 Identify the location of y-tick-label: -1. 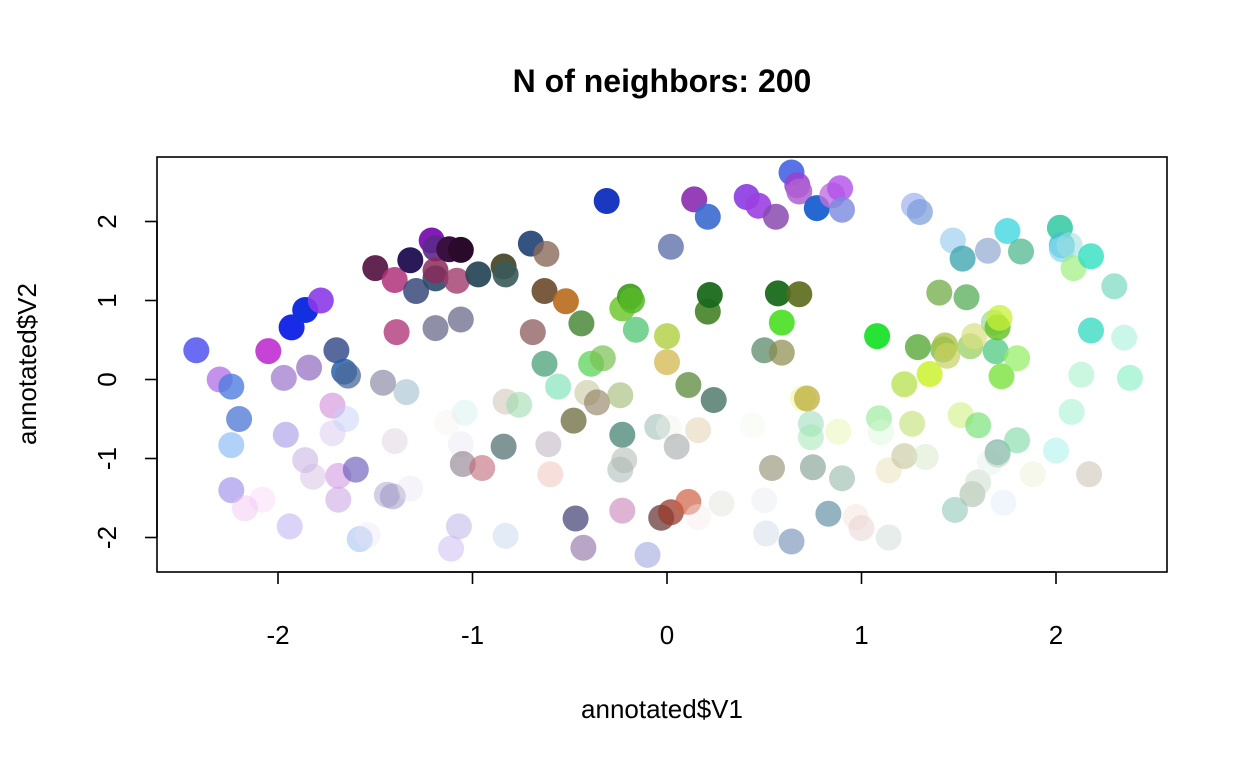
(107, 458).